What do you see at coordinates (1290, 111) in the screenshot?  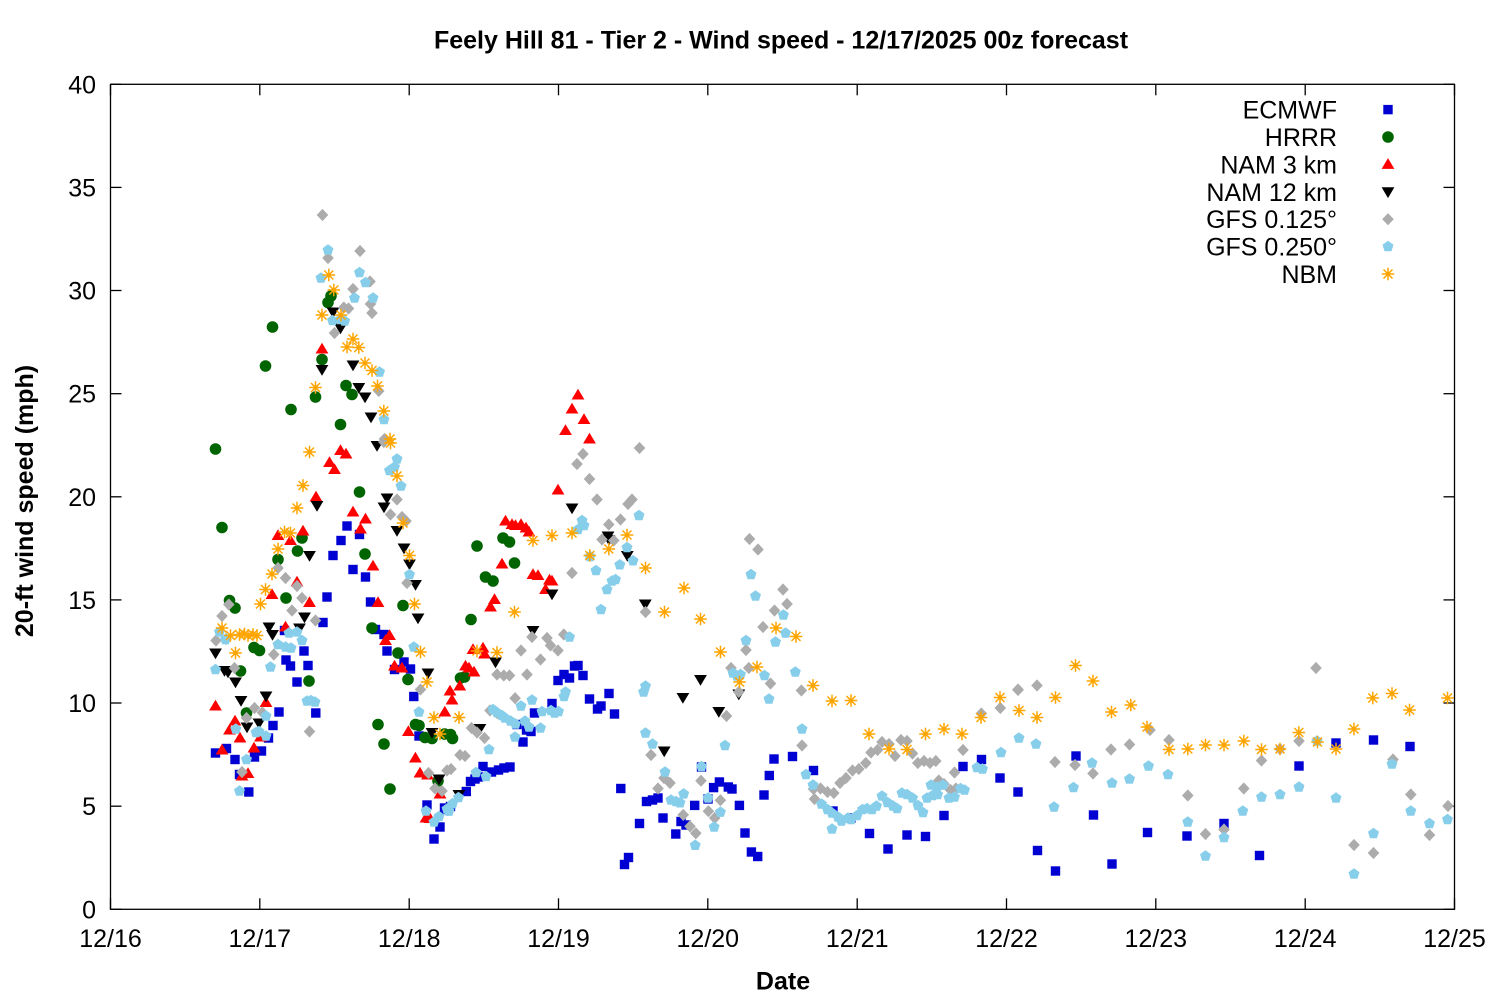 I see `svg-text: ECMWF` at bounding box center [1290, 111].